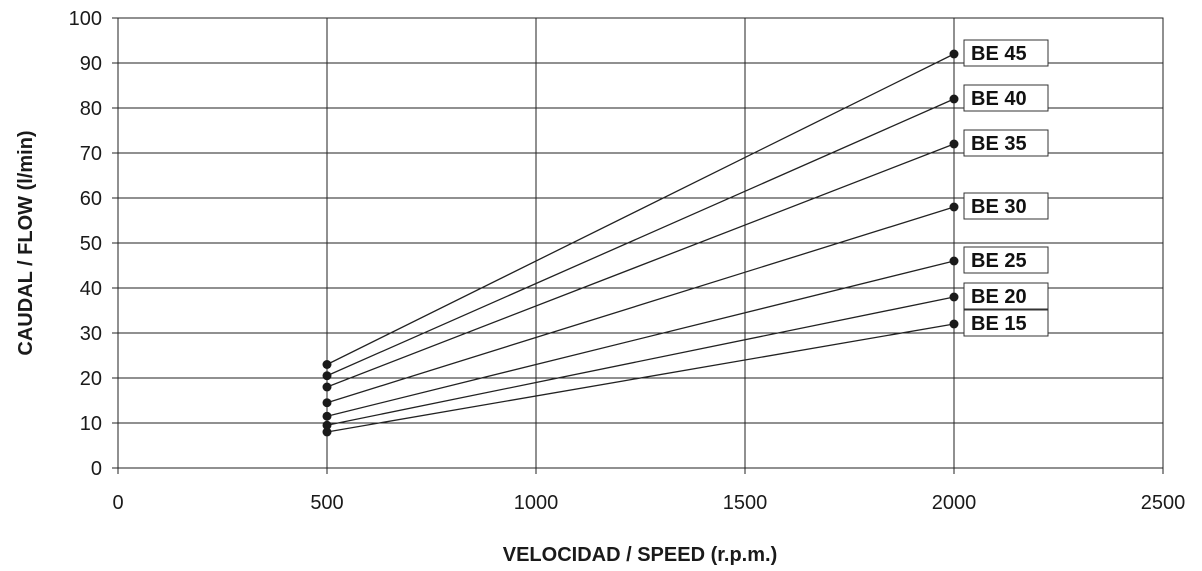 This screenshot has height=571, width=1202. What do you see at coordinates (1163, 503) in the screenshot?
I see `x-tick-label: 2500` at bounding box center [1163, 503].